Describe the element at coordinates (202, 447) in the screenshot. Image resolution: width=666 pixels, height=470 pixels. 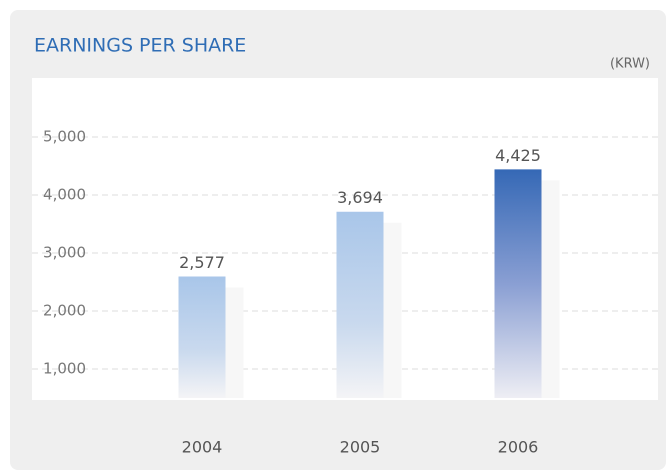
I see `x-tick-label: 2004` at that location.